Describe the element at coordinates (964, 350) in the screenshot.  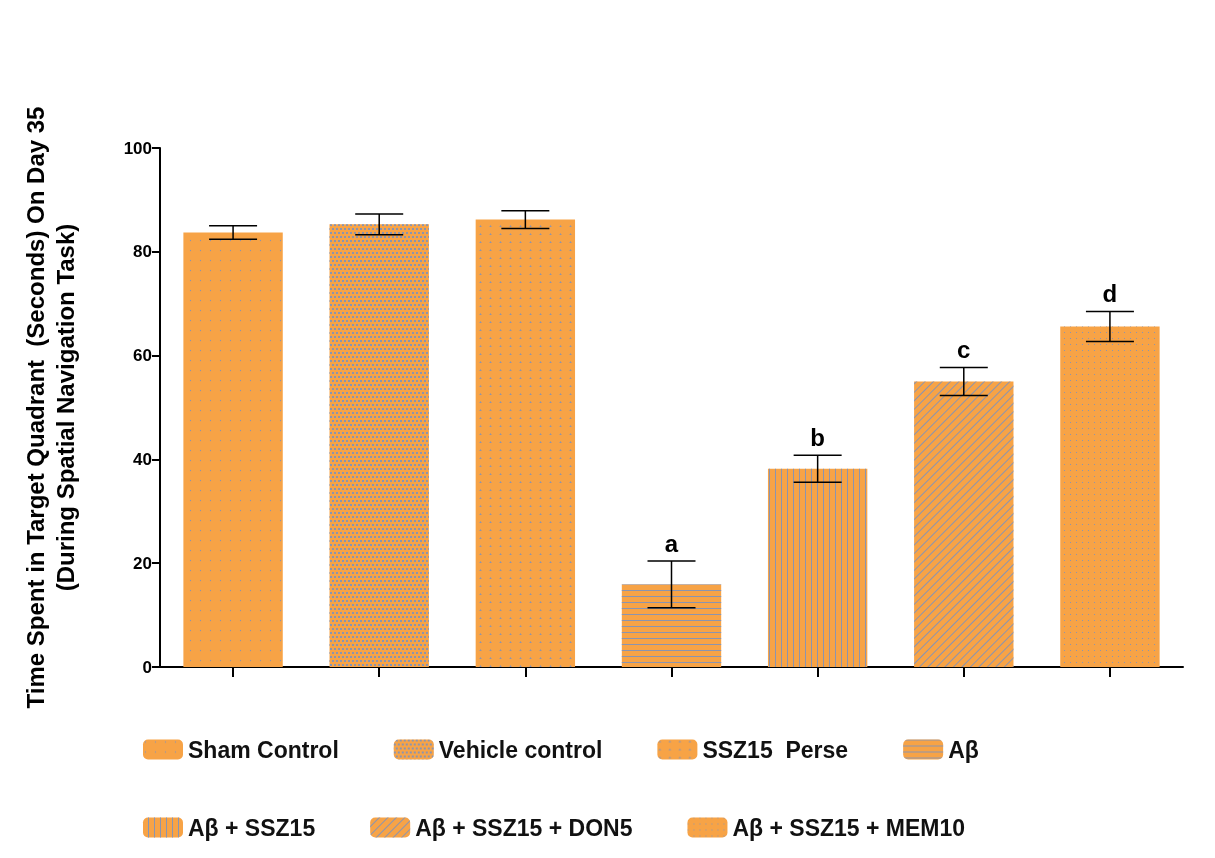
I see `data-label: c` at that location.